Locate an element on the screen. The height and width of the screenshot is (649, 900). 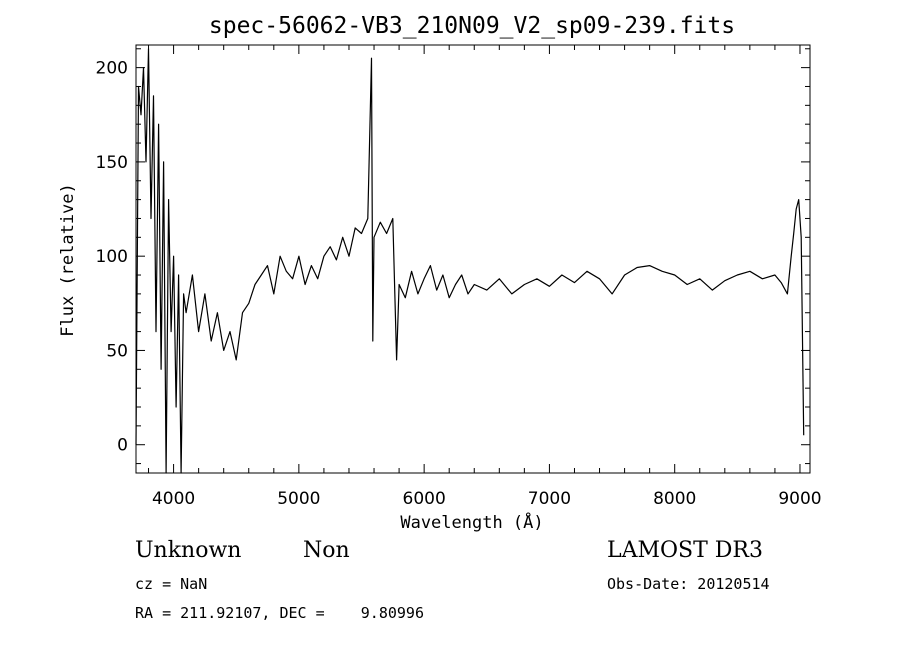
y-tick-label: 200 is located at coordinates (112, 69).